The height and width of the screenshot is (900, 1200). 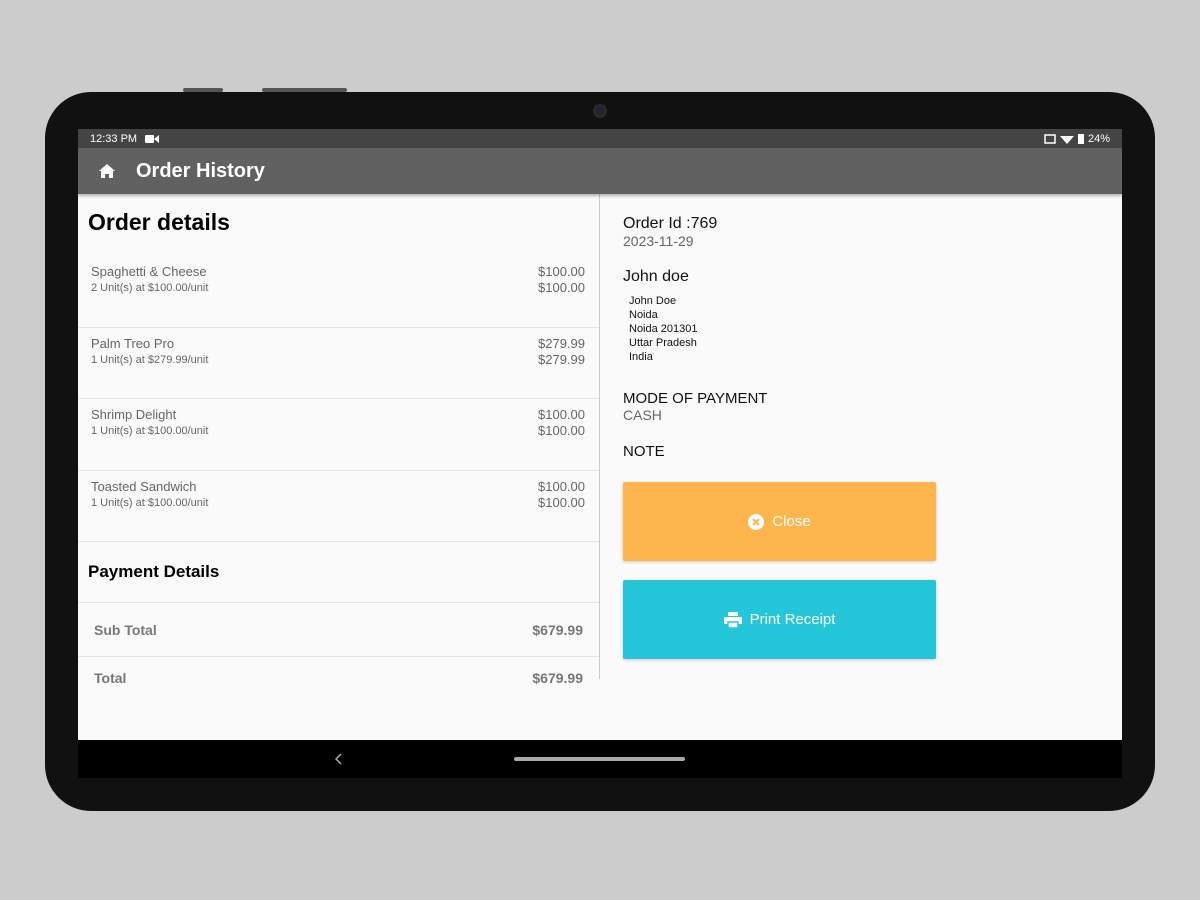 I want to click on page-title: Order History, so click(x=200, y=170).